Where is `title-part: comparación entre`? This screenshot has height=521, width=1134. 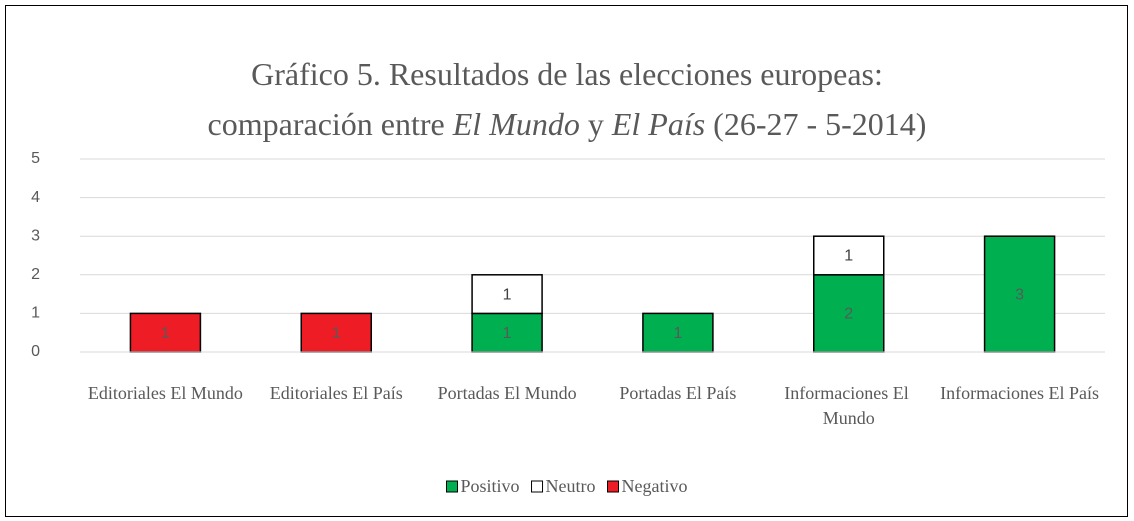
title-part: comparación entre is located at coordinates (330, 124).